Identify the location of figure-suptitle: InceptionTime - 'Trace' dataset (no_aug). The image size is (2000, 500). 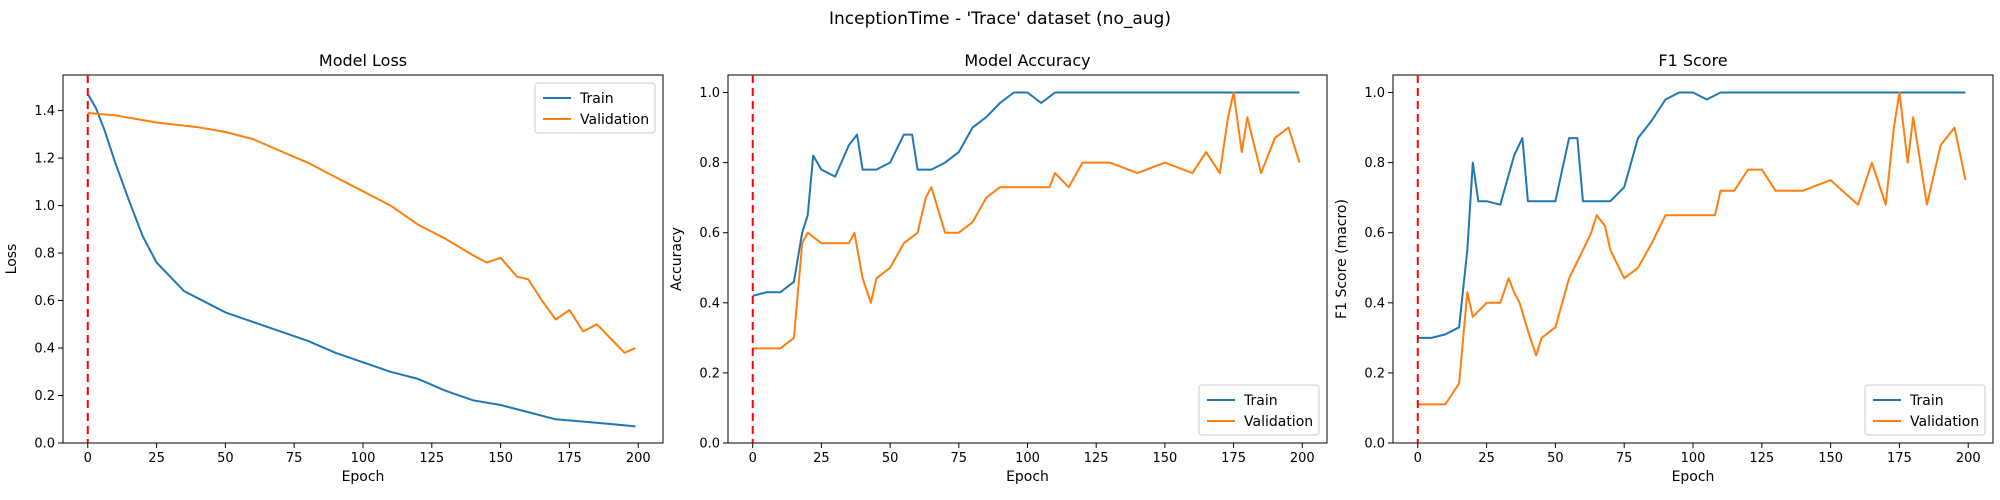
(1000, 19).